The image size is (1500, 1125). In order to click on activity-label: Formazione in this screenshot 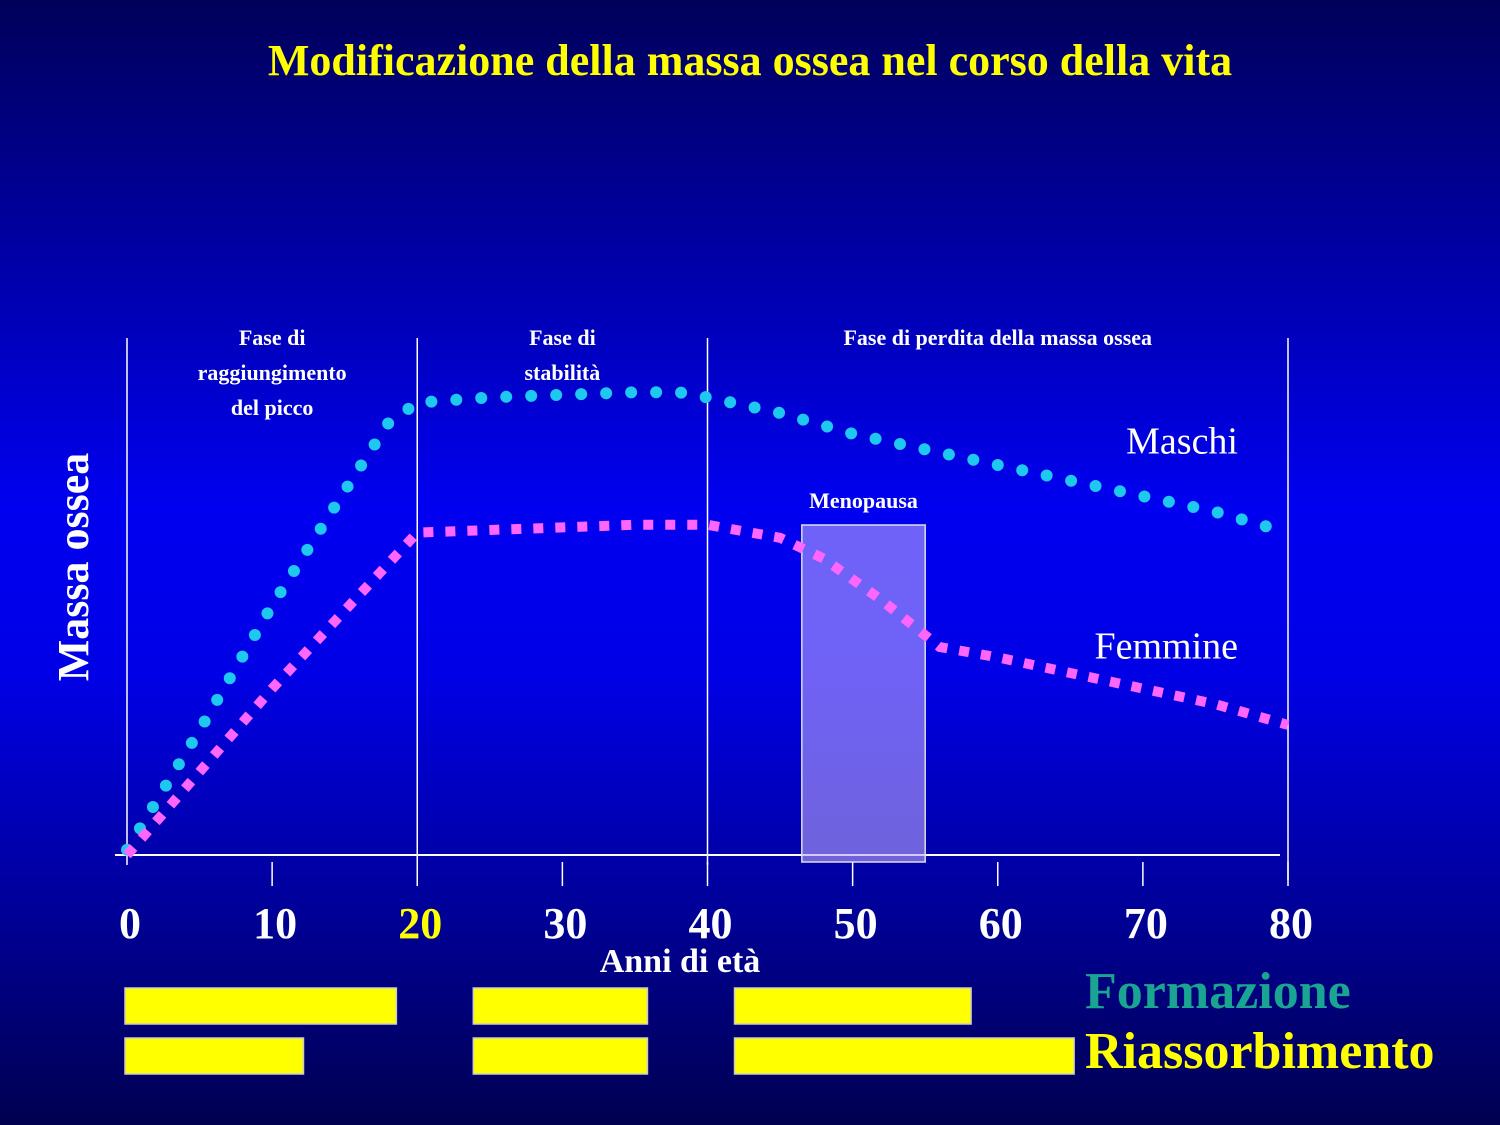, I will do `click(1218, 991)`.